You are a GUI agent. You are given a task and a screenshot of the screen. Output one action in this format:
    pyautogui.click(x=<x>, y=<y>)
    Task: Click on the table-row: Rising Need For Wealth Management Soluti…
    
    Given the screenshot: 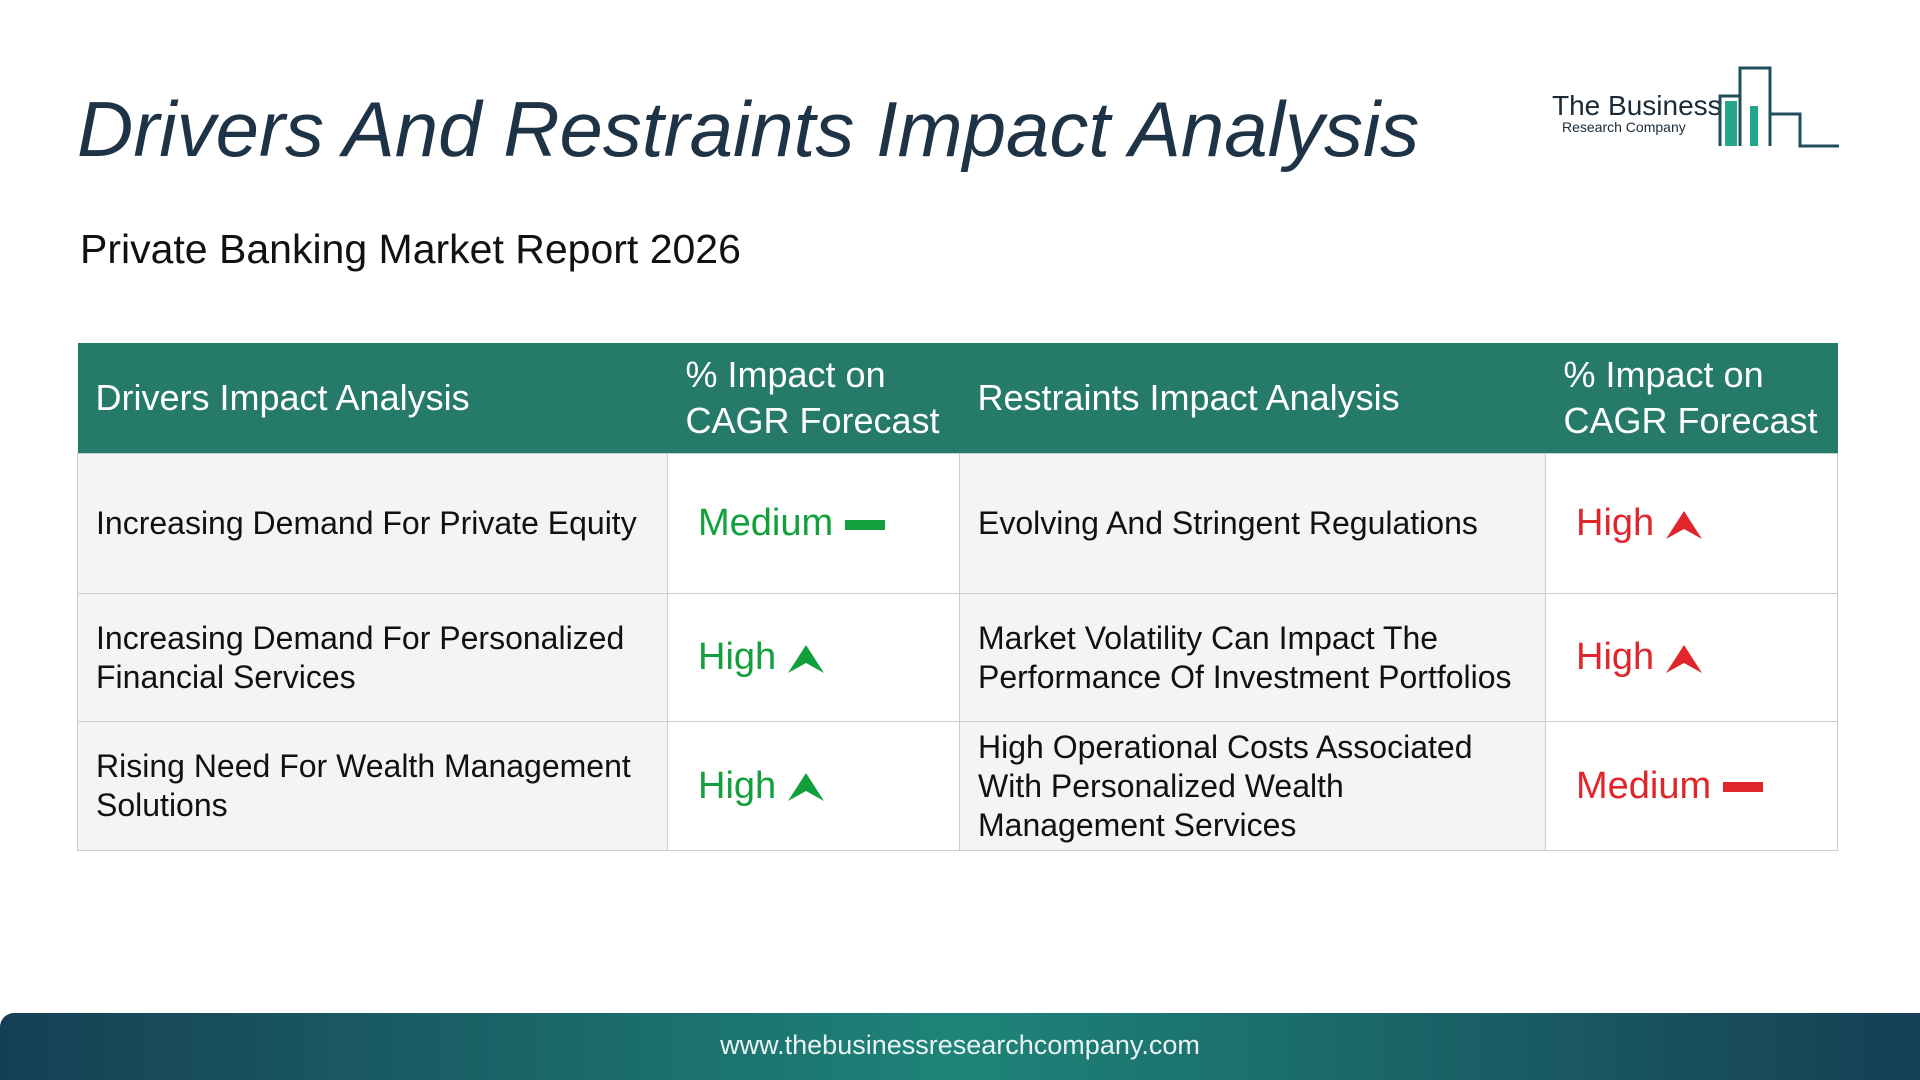 What is the action you would take?
    pyautogui.click(x=957, y=786)
    